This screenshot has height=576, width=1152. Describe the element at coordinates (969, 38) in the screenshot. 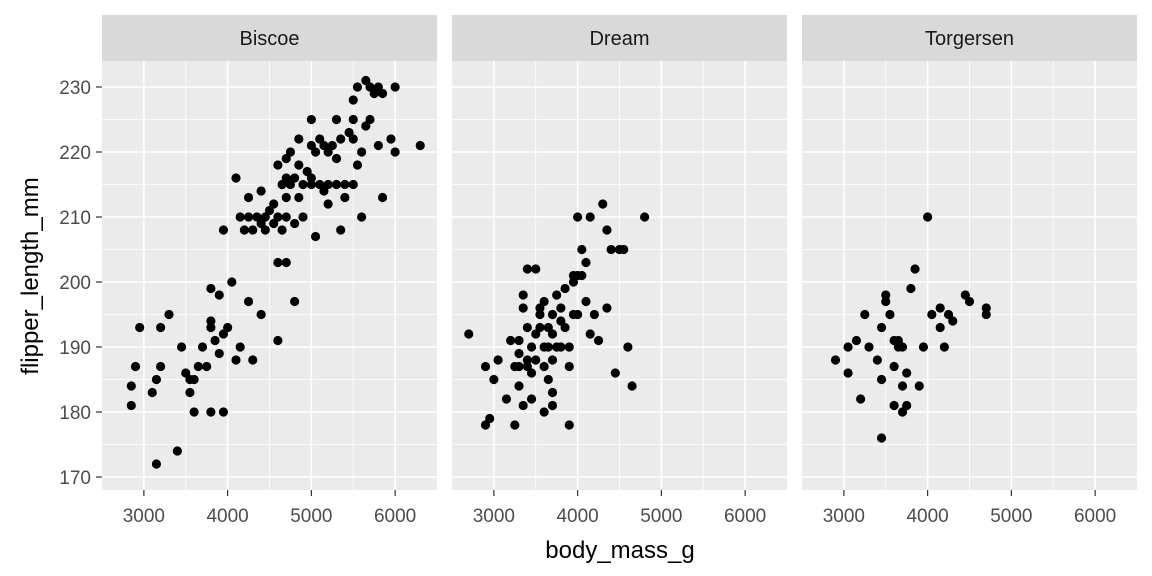

I see `facet-strip` at that location.